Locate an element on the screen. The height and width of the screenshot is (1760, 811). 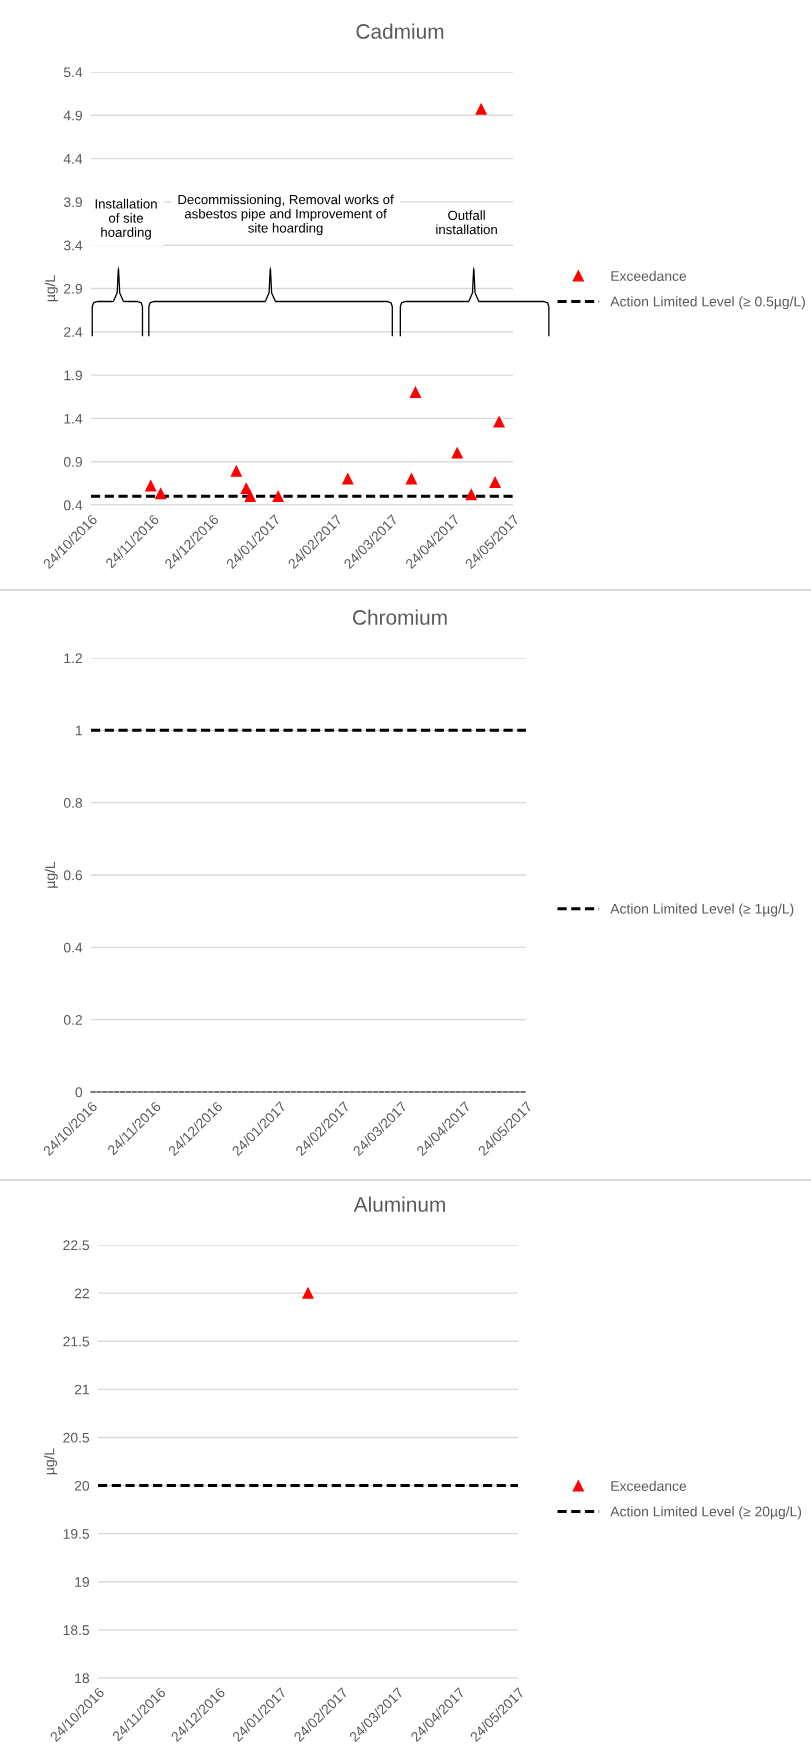
y-tick-label: 2.9 is located at coordinates (73, 288).